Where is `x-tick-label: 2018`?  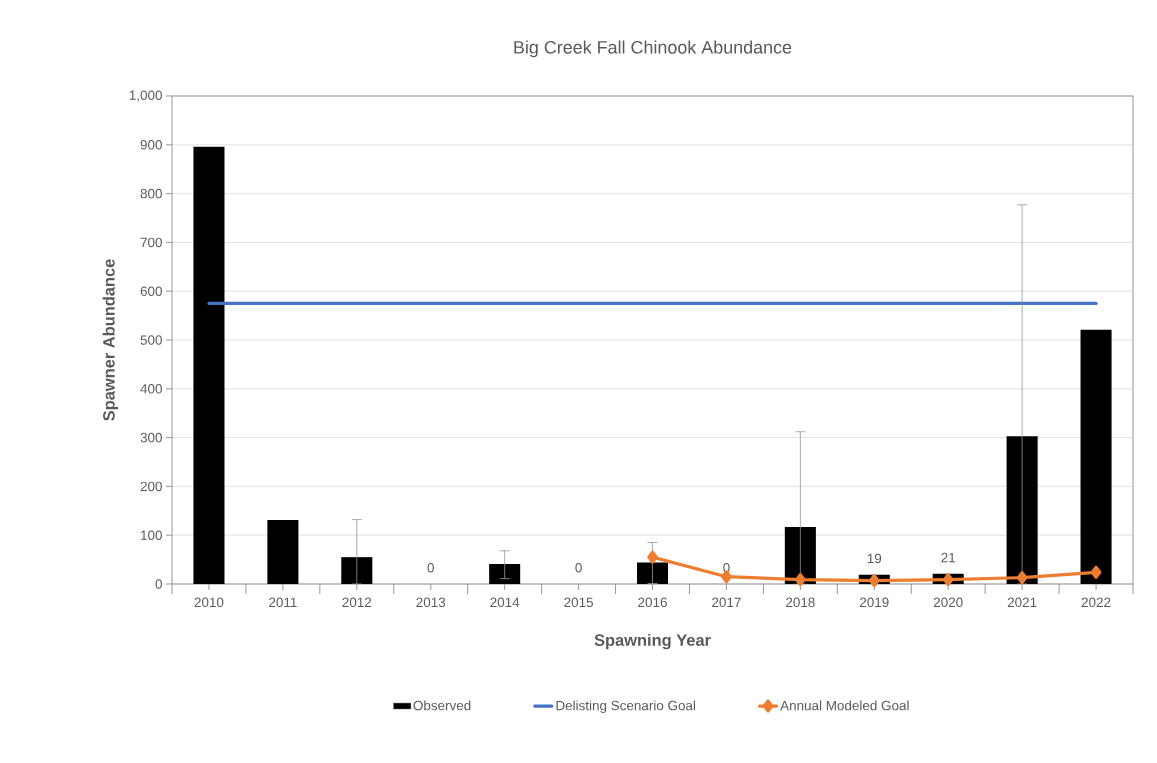
x-tick-label: 2018 is located at coordinates (800, 602).